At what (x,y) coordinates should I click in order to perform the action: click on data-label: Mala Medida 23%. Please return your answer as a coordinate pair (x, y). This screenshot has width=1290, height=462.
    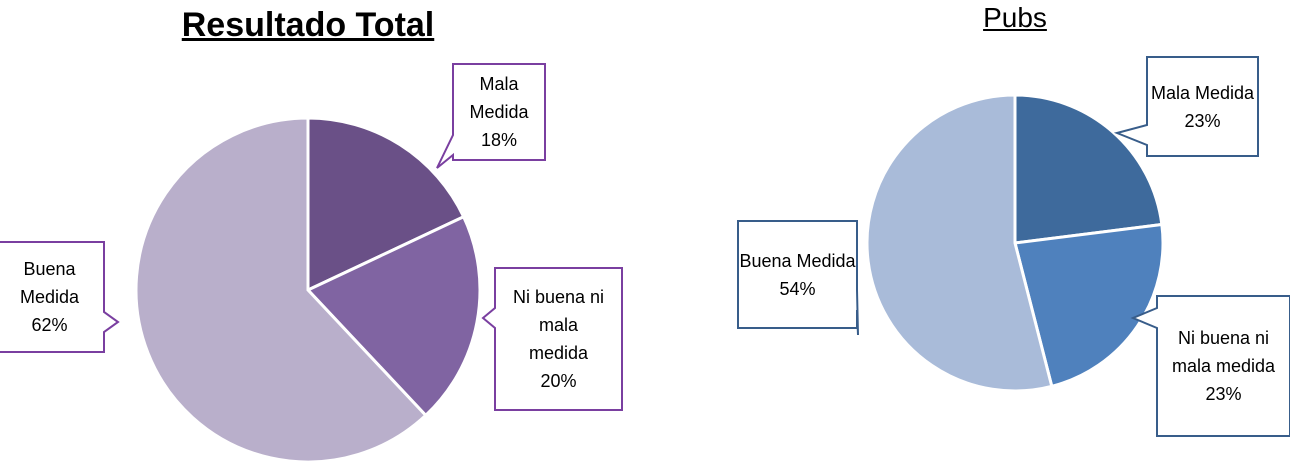
    Looking at the image, I should click on (1202, 106).